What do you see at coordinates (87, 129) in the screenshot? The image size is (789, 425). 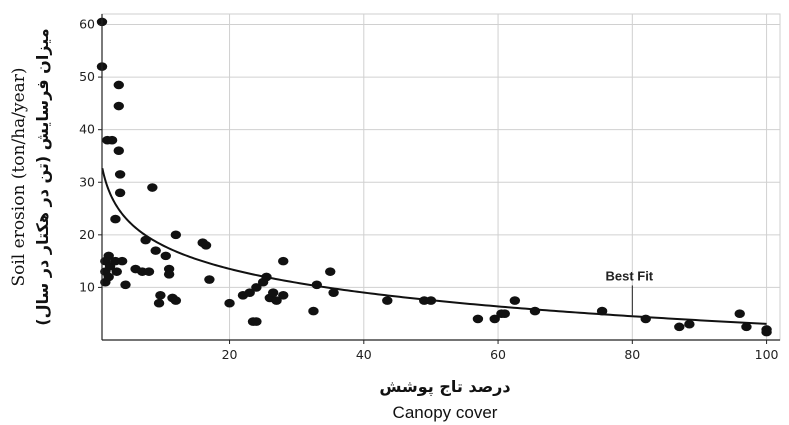 I see `y-tick-label: 40` at bounding box center [87, 129].